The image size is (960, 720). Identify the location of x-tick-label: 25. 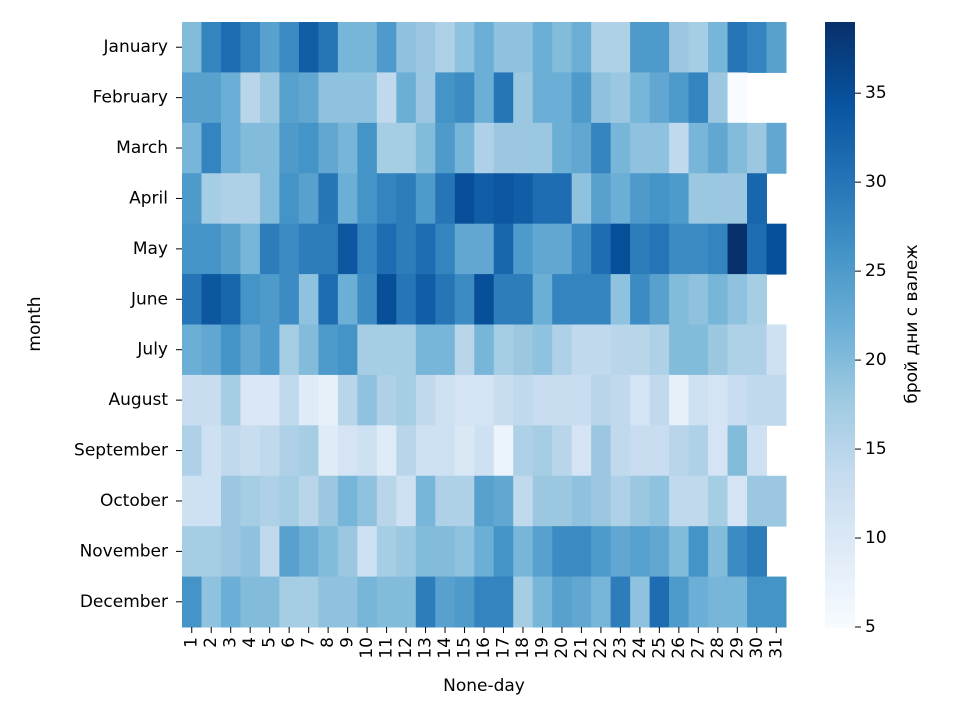
(659, 648).